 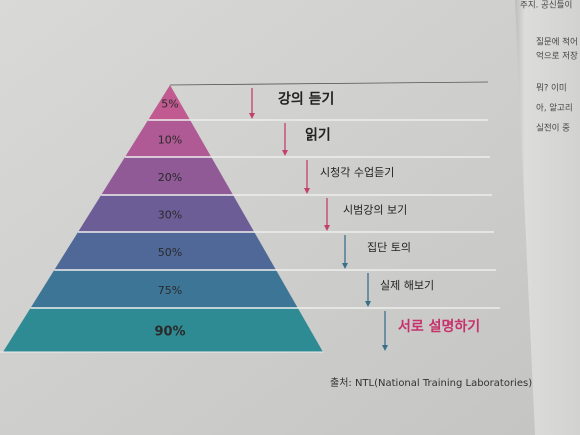 I want to click on right-page-text: 뭐? 이미, so click(x=551, y=88).